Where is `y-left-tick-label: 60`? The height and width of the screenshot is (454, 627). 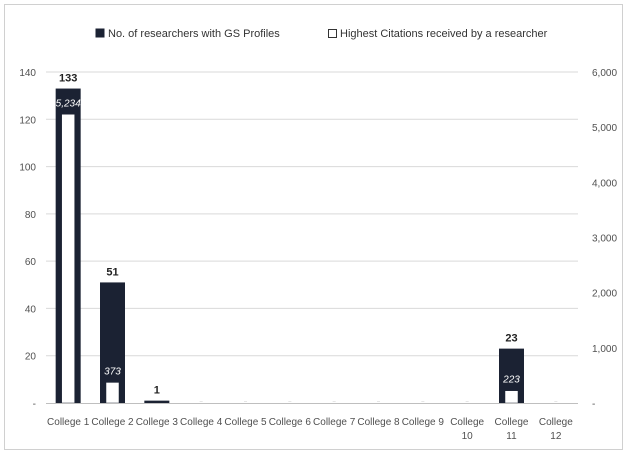
y-left-tick-label: 60 is located at coordinates (31, 262).